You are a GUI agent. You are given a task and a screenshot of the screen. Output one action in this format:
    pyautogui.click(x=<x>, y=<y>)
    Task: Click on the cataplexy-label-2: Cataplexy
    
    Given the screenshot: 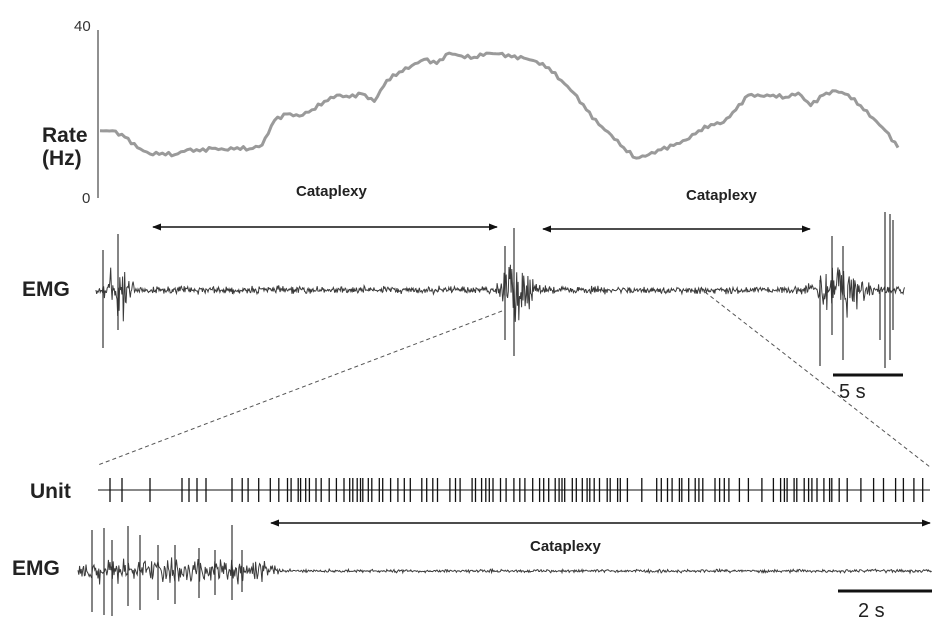 What is the action you would take?
    pyautogui.click(x=722, y=195)
    